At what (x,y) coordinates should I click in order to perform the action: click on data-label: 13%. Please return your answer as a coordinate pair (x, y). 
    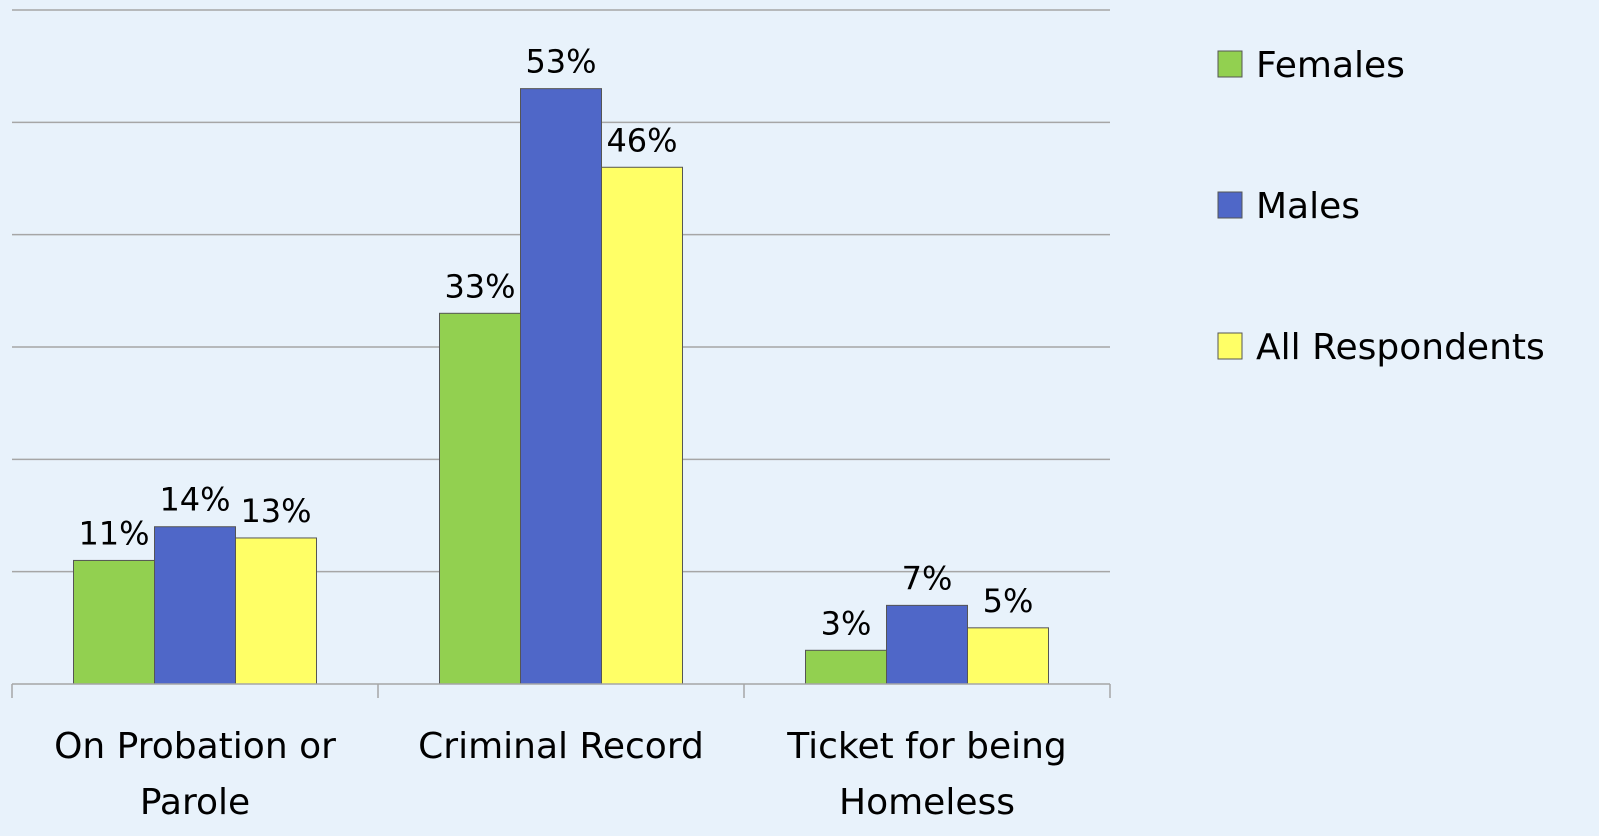
    Looking at the image, I should click on (275, 511).